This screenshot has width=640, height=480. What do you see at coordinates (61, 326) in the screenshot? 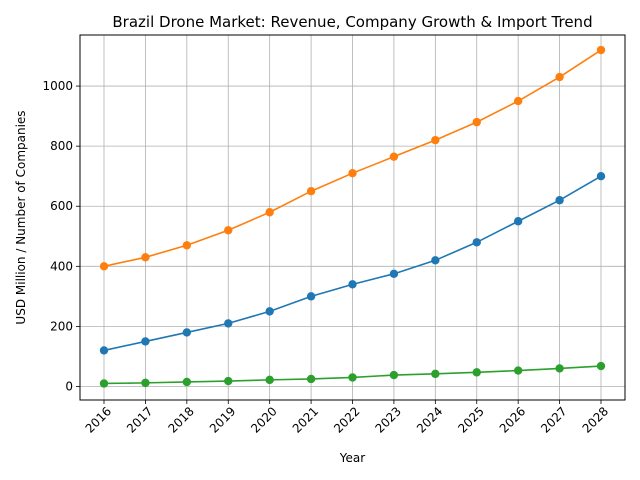
I see `y-tick-label: 200` at bounding box center [61, 326].